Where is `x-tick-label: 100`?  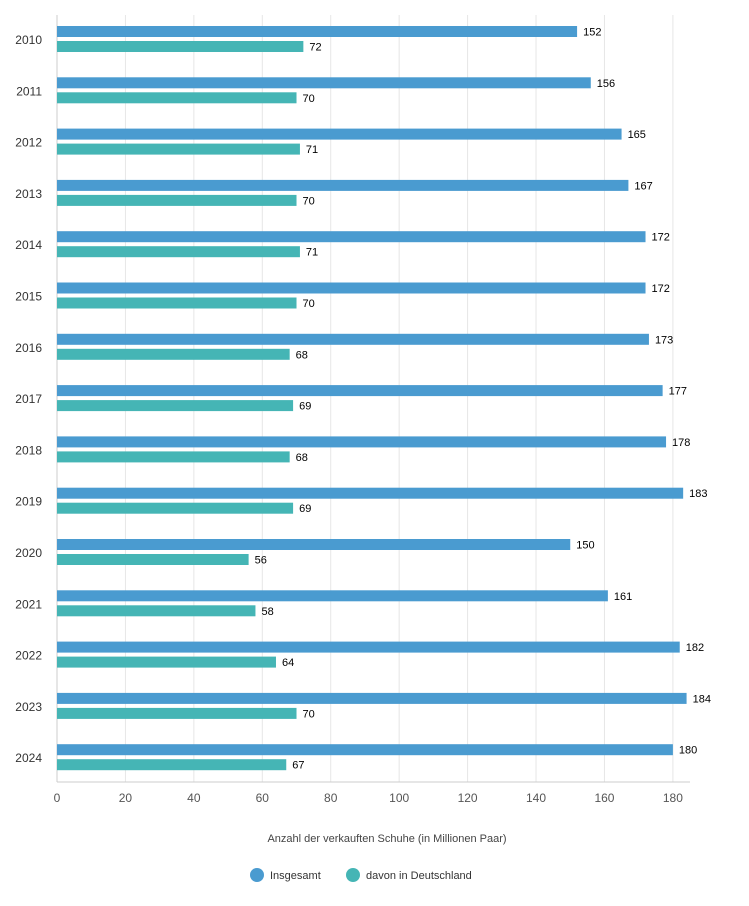 x-tick-label: 100 is located at coordinates (399, 798).